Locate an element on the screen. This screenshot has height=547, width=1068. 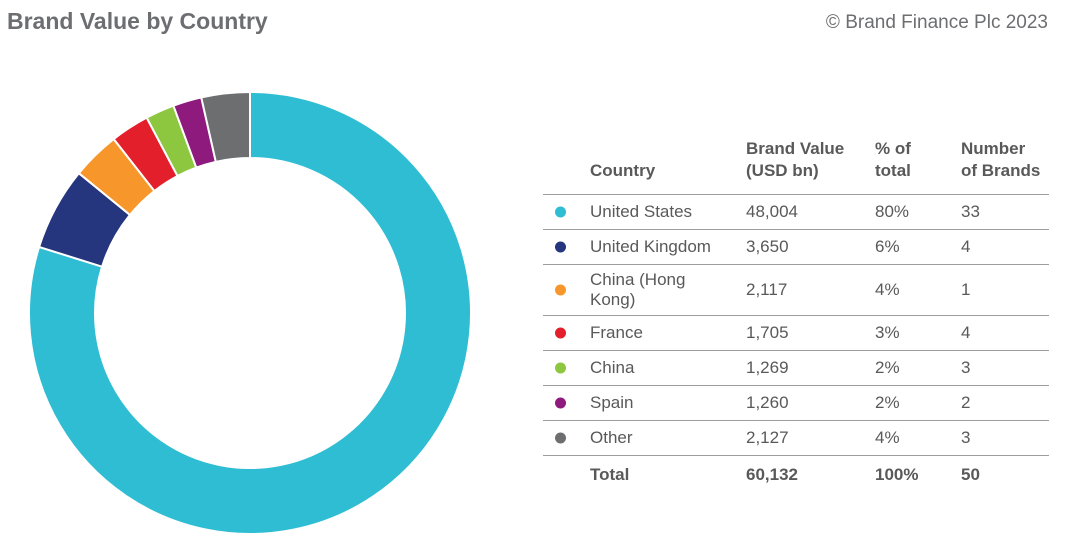
row-country: Spain is located at coordinates (612, 402).